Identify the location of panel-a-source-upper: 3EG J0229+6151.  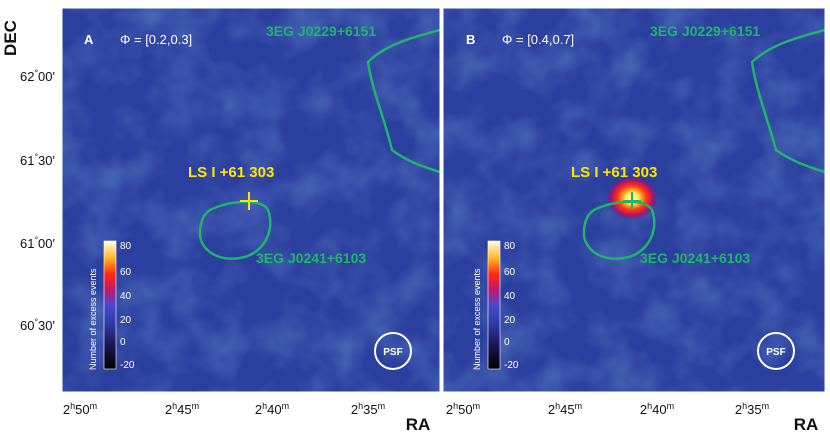
(321, 31).